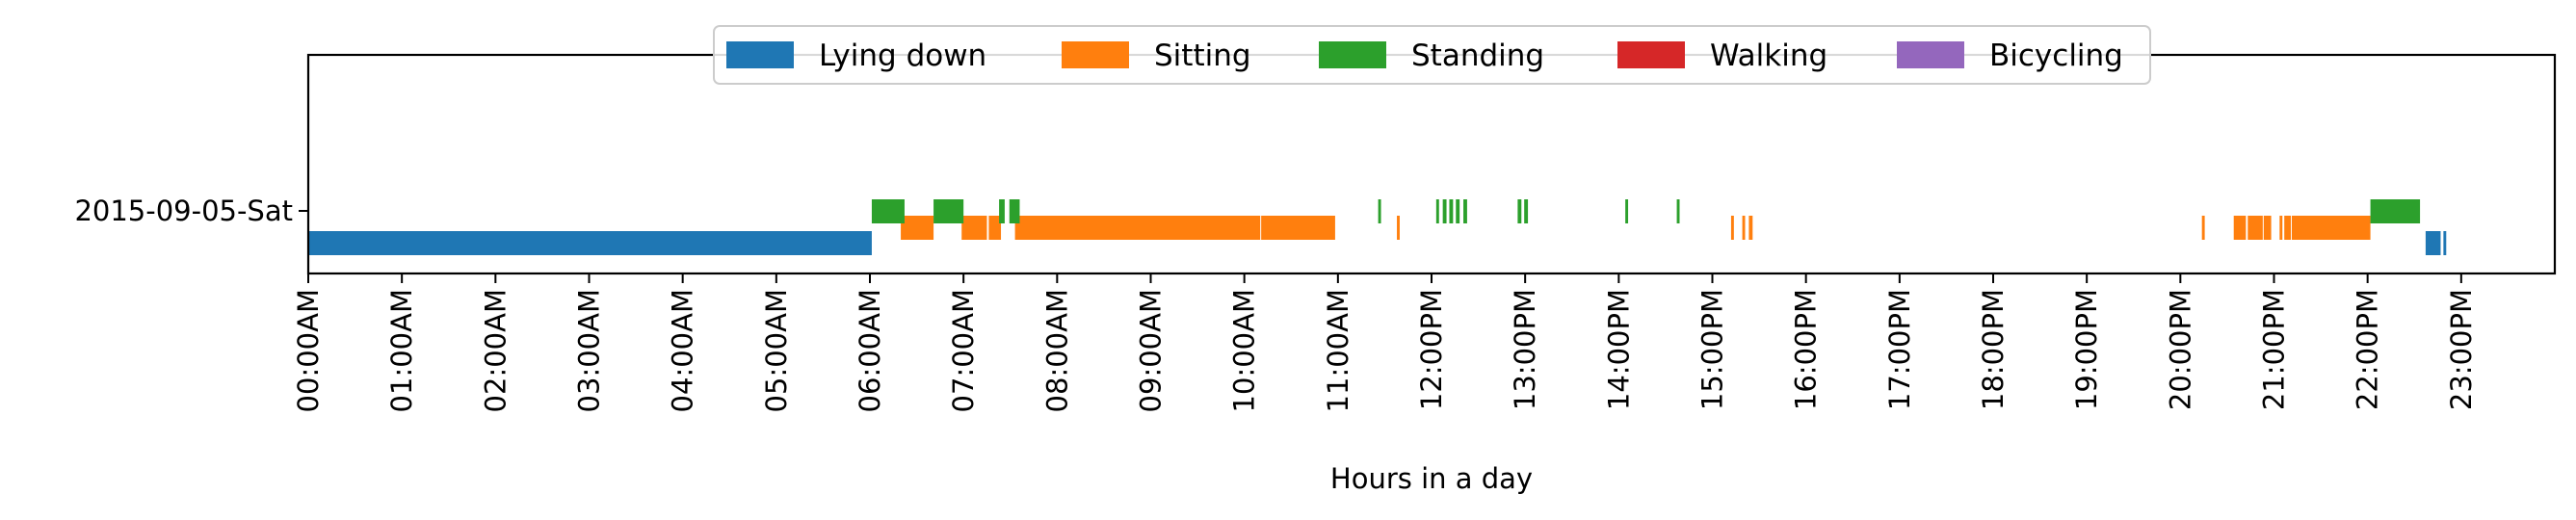 The width and height of the screenshot is (2576, 520). I want to click on x-tick-label: 05:00AM, so click(776, 351).